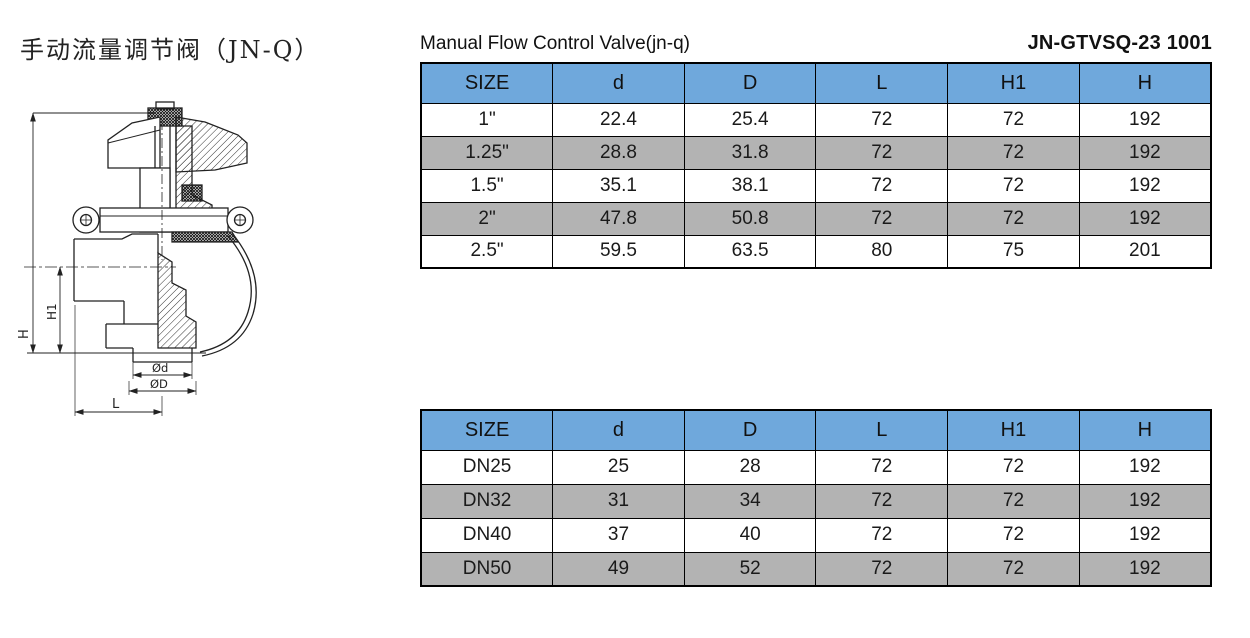  I want to click on dim-label-od-small: Ød, so click(160, 368).